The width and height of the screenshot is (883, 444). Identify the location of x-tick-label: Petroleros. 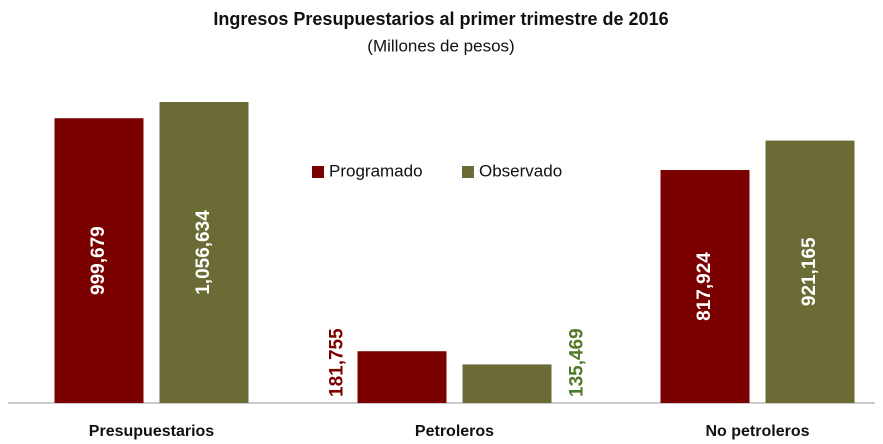
(454, 431).